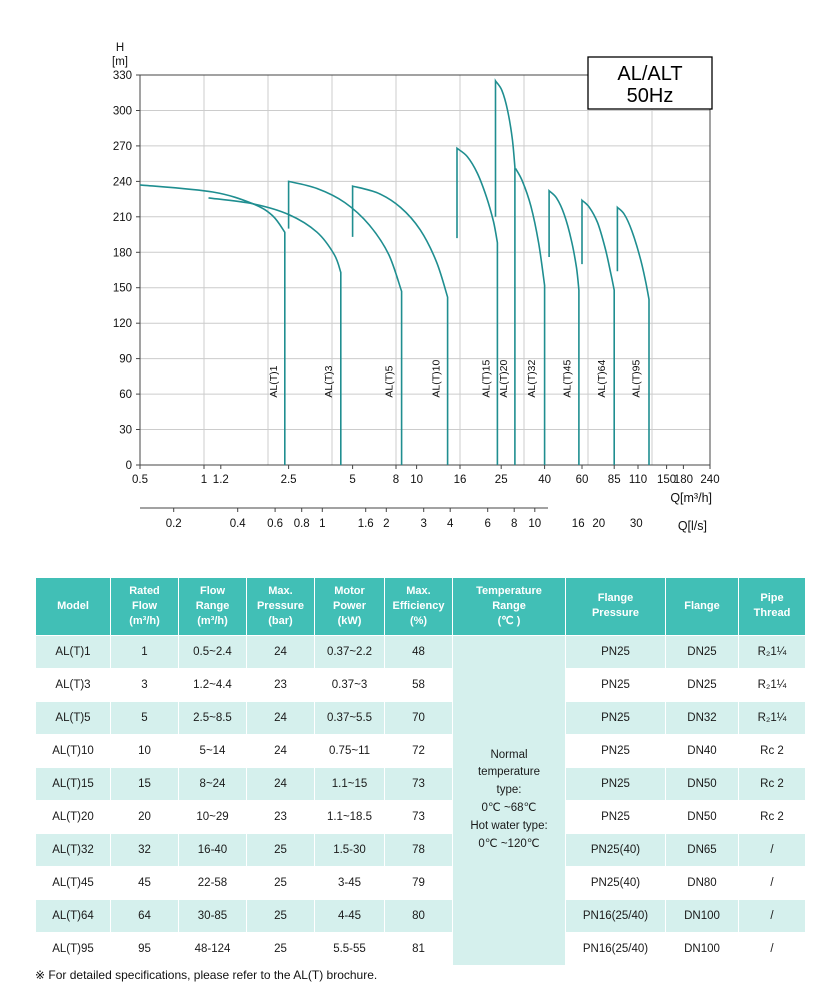 Image resolution: width=840 pixels, height=1000 pixels. Describe the element at coordinates (221, 480) in the screenshot. I see `x-tick-label-m3h: 1.2` at that location.